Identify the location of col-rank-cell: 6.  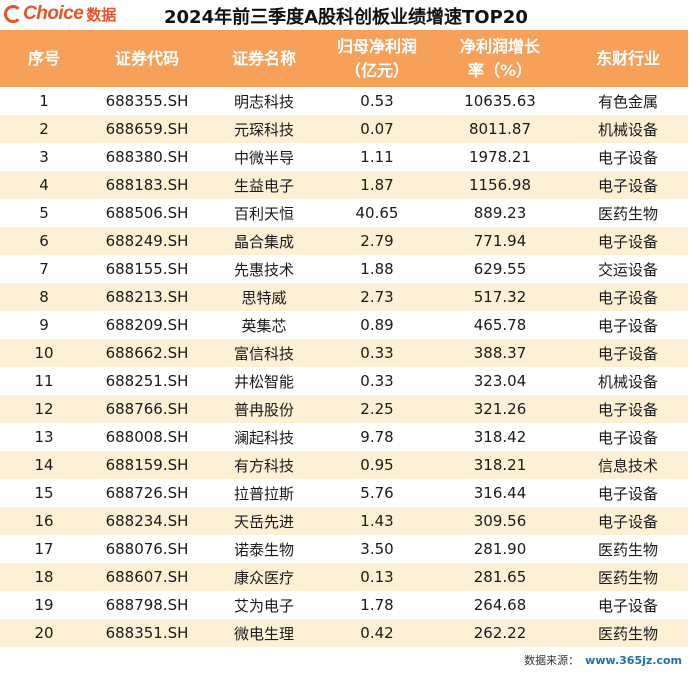
(44, 241).